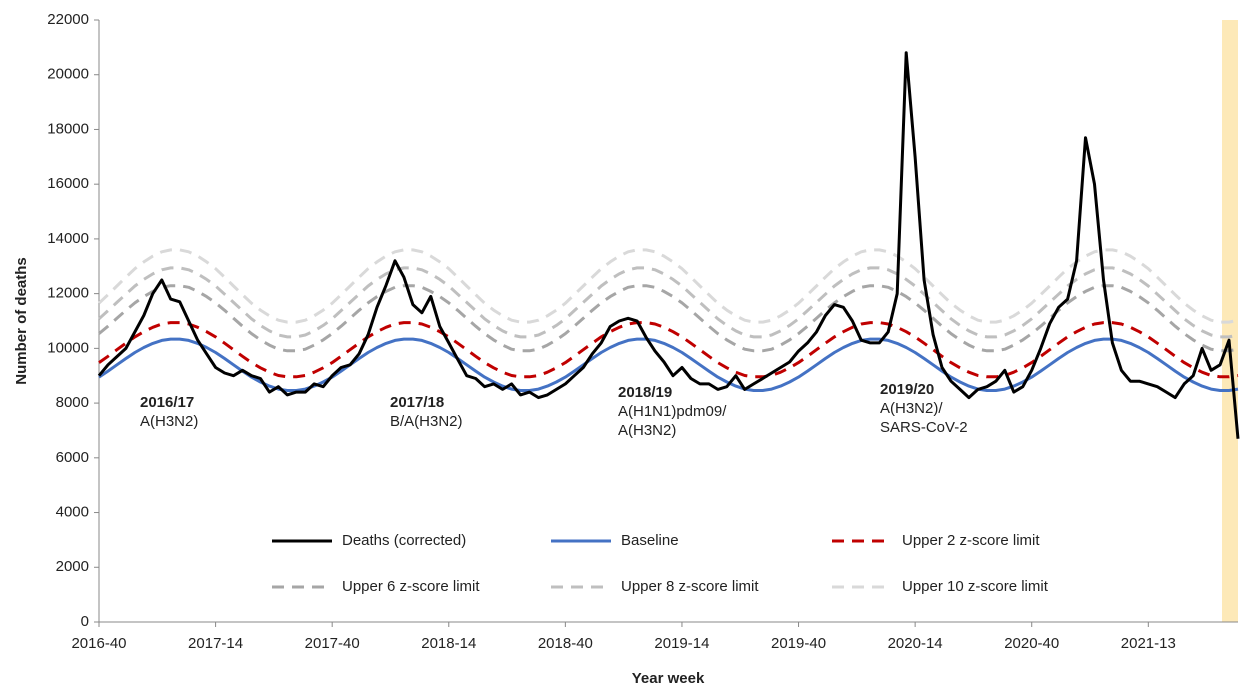 The height and width of the screenshot is (688, 1241). Describe the element at coordinates (911, 408) in the screenshot. I see `annotation-text: A(H3N2)/` at that location.